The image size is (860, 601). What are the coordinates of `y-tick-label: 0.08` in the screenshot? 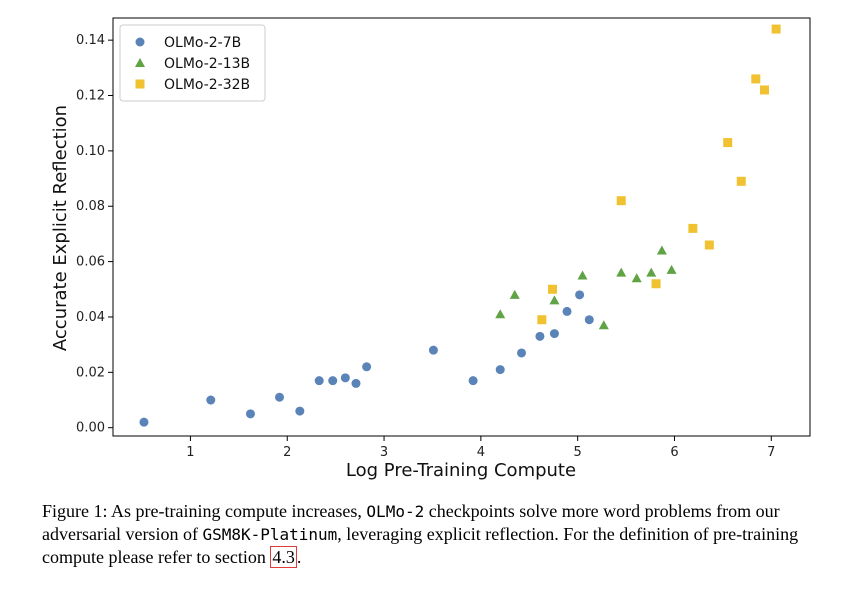 It's located at (90, 206).